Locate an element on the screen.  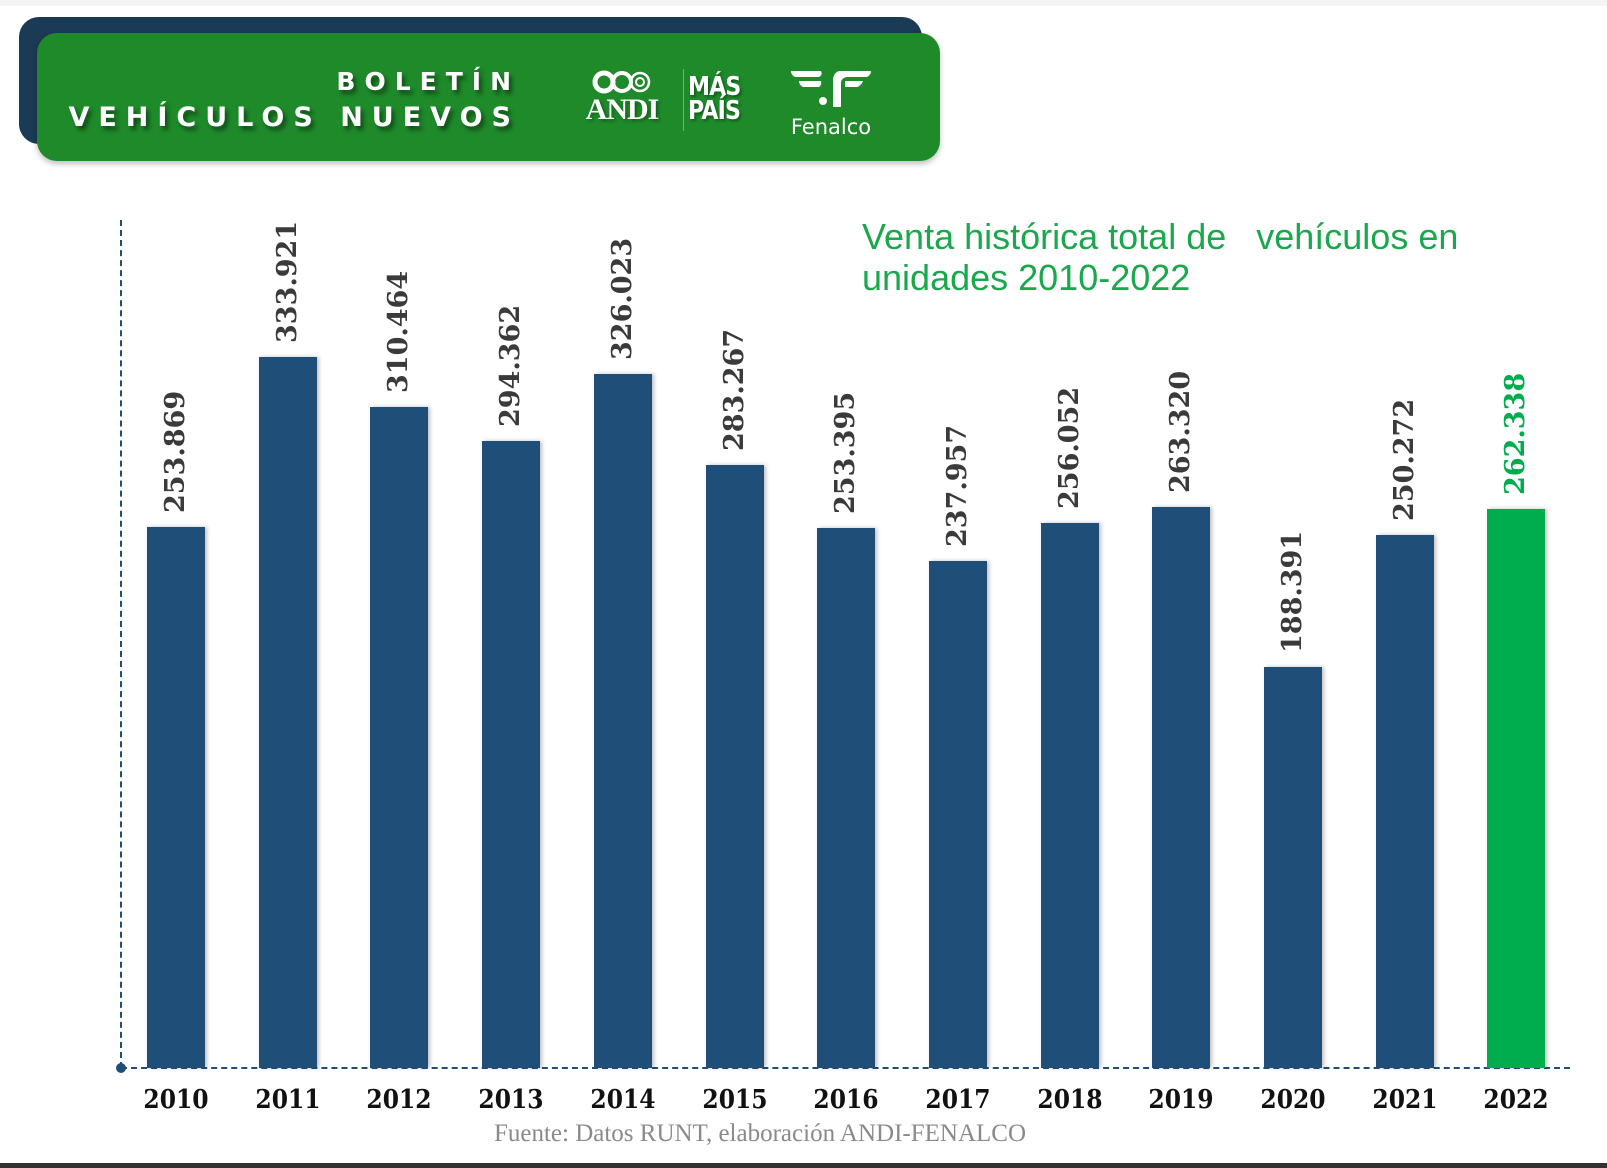
x-tick-label-2013: 2013 is located at coordinates (511, 1100).